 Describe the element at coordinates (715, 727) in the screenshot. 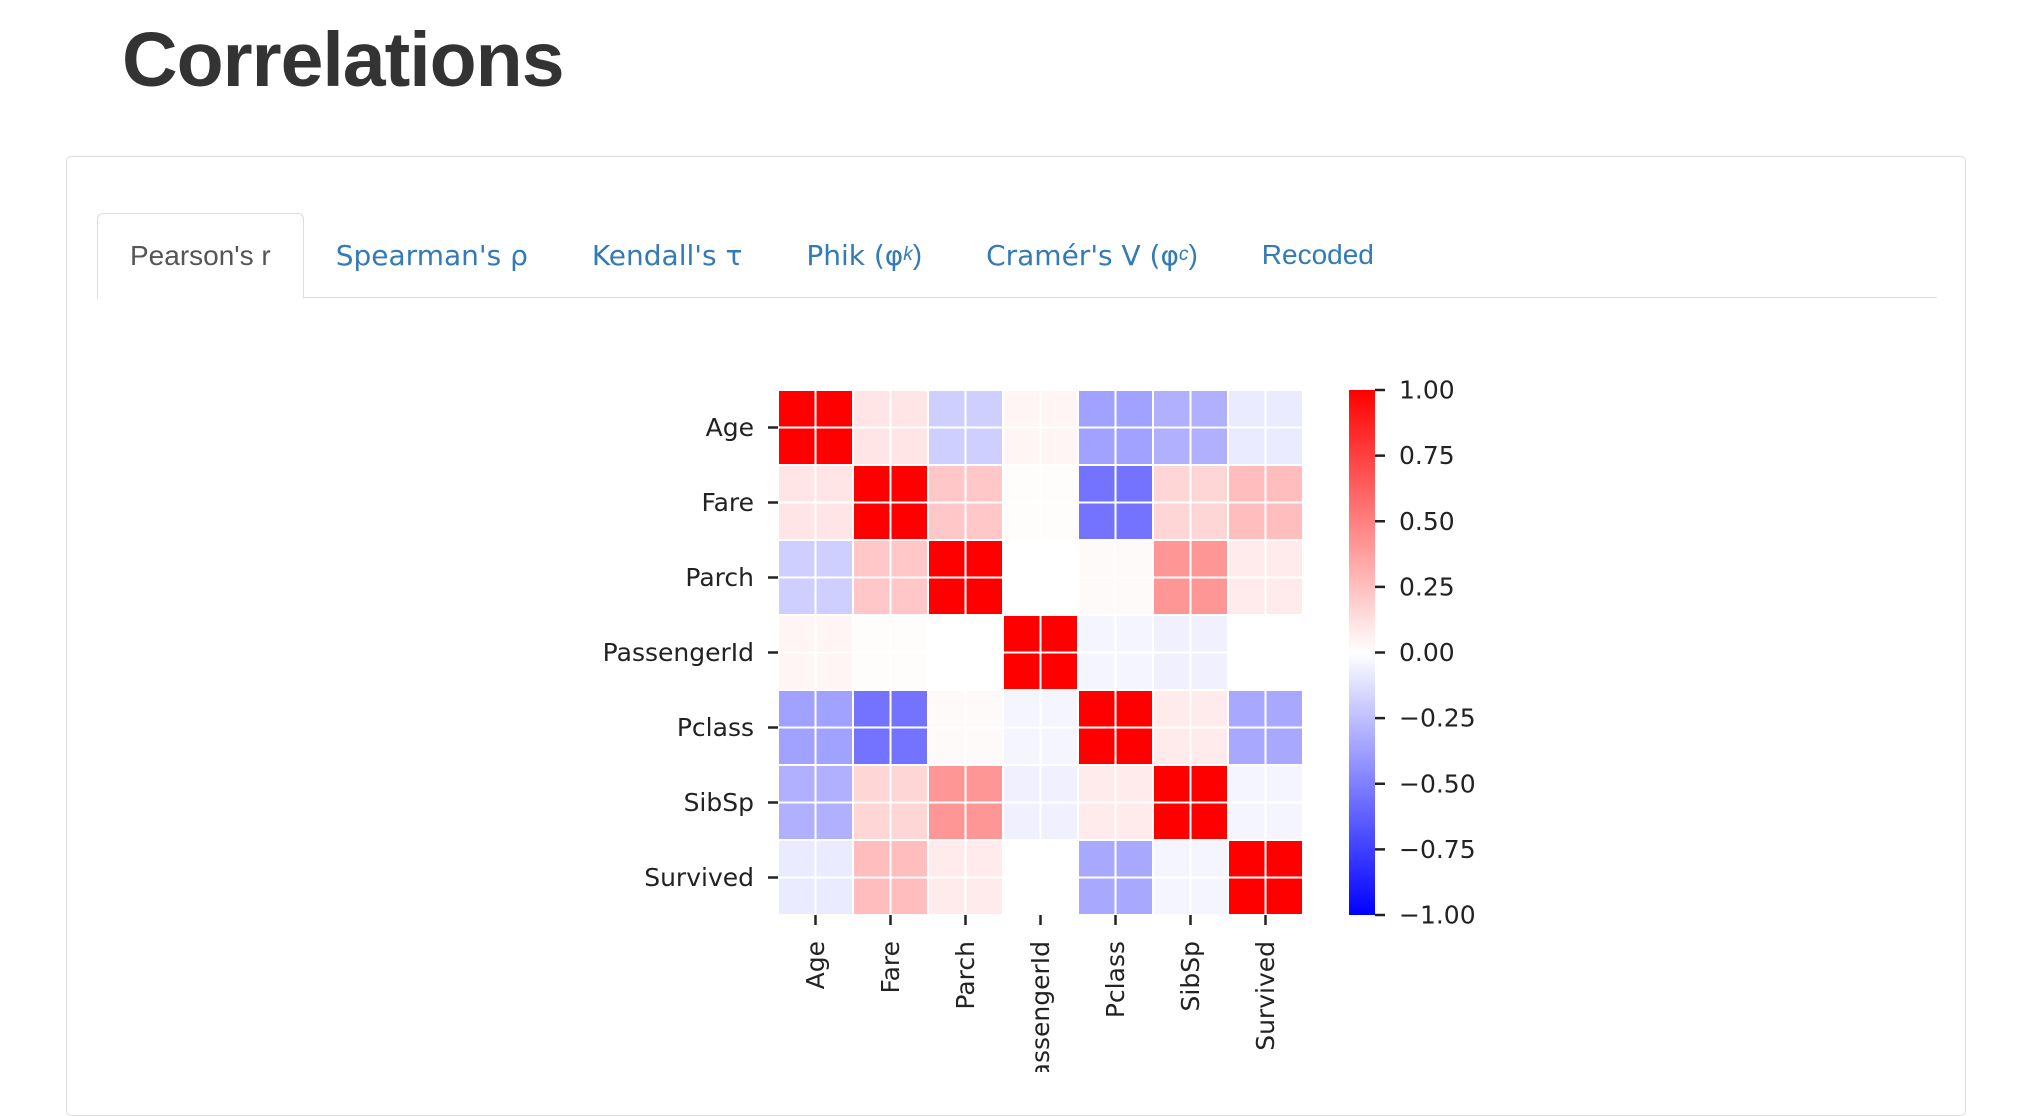

I see `y-tick-label: Pclass` at that location.